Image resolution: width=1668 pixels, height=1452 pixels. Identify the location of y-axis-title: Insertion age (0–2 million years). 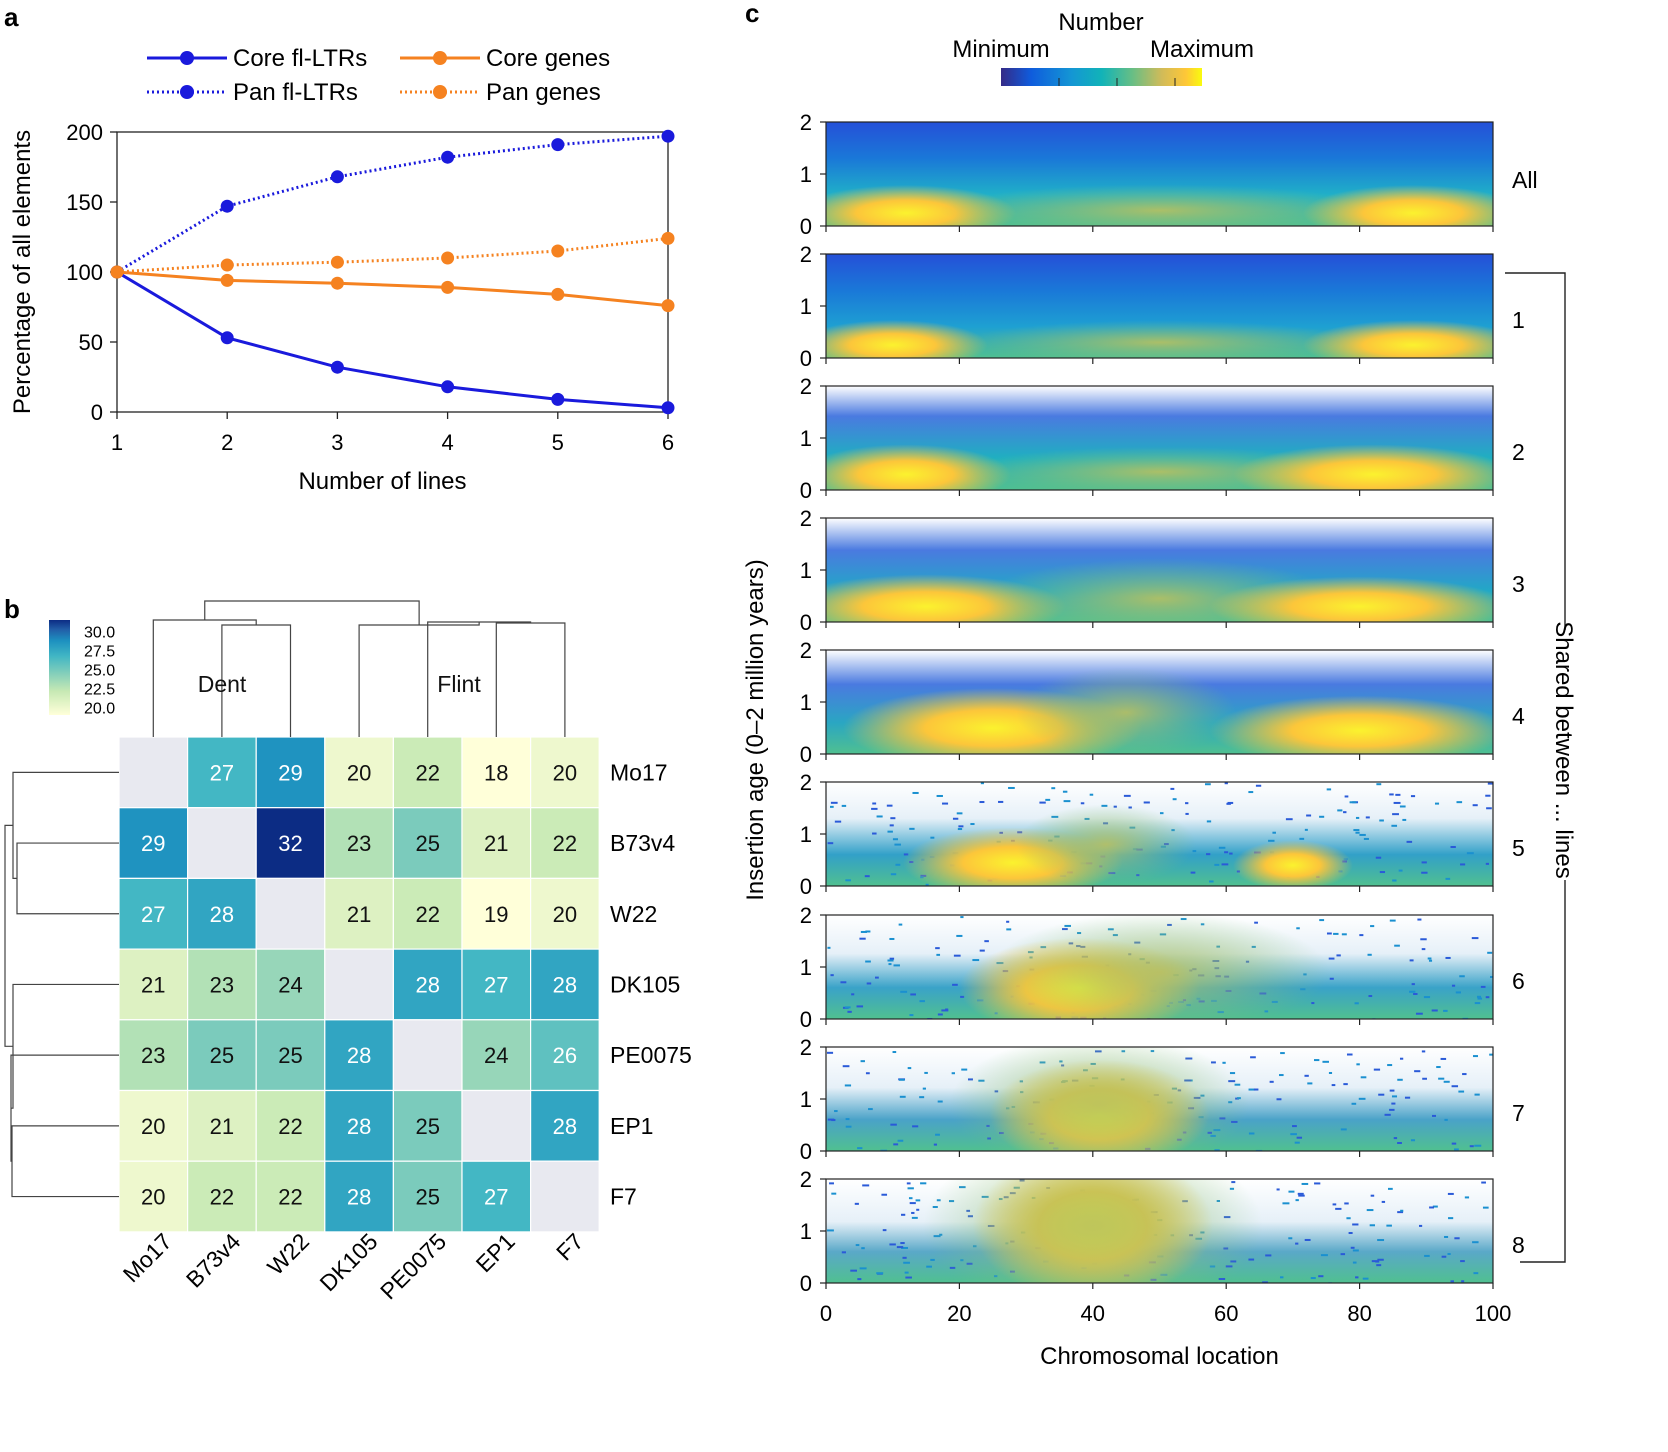
(755, 730).